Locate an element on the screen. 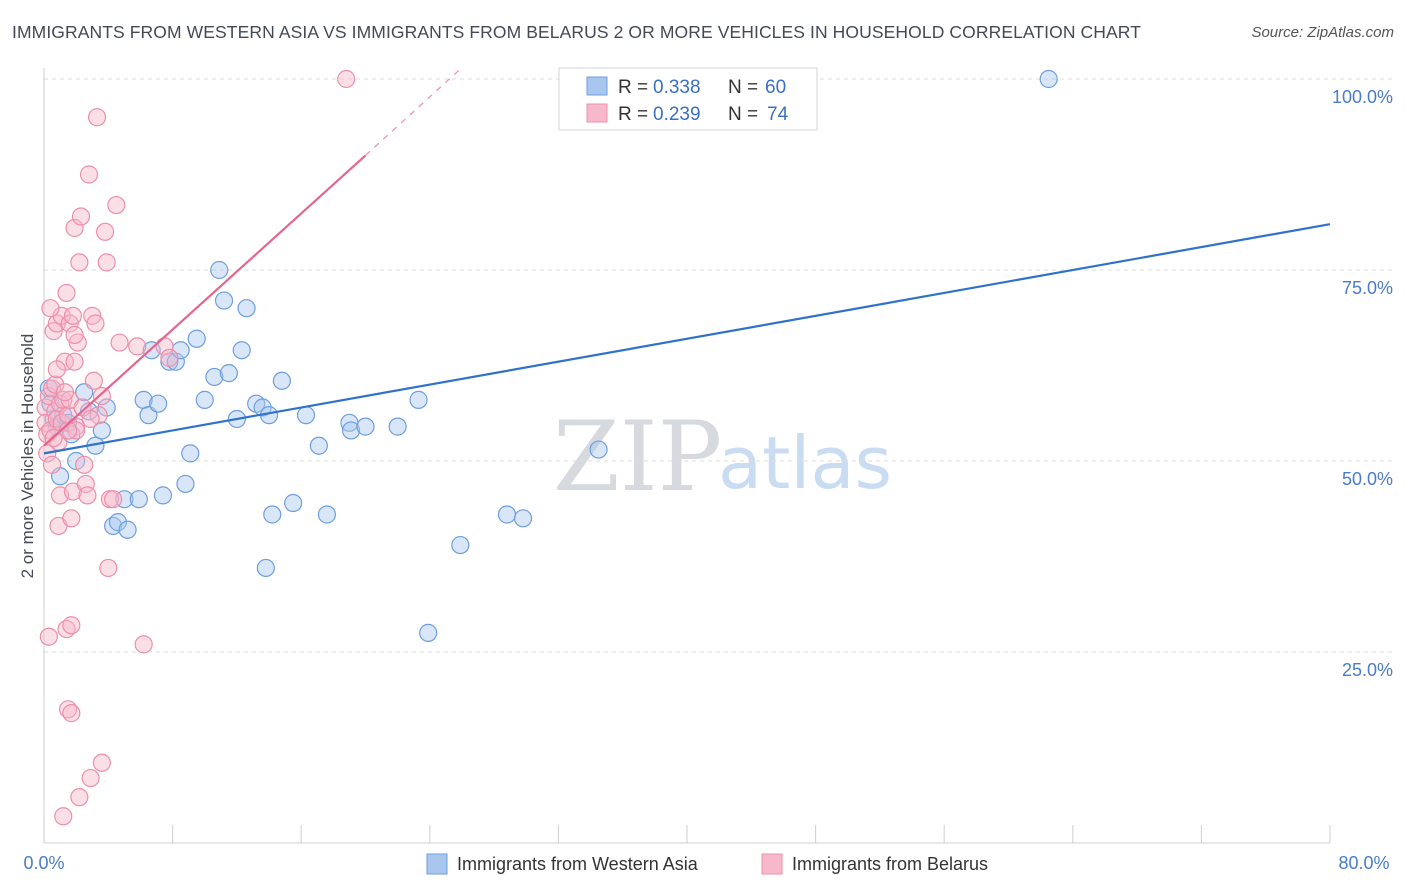 The height and width of the screenshot is (892, 1406). bottom-legend-swatch-pink is located at coordinates (772, 864).